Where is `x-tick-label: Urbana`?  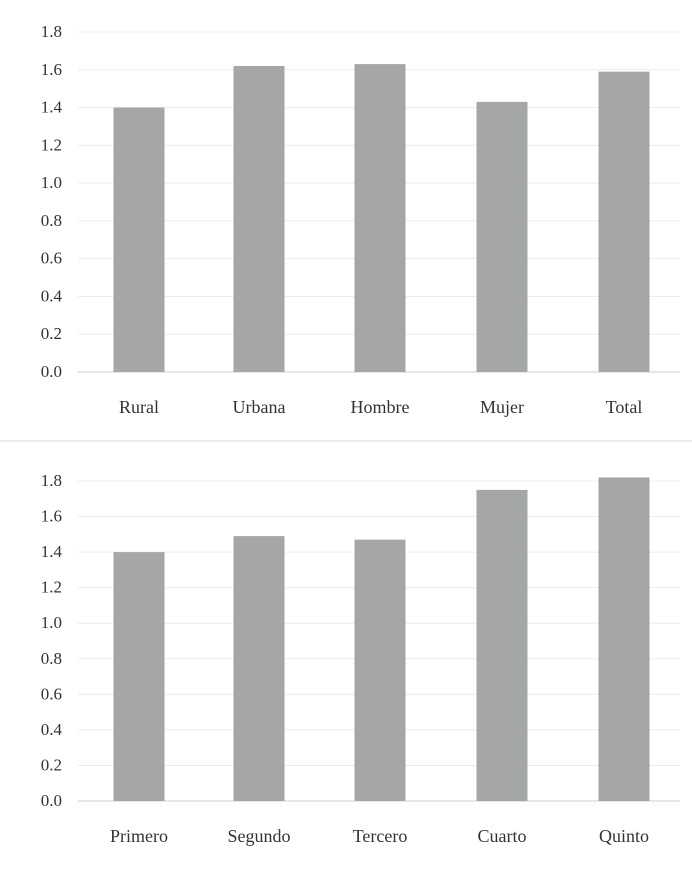
x-tick-label: Urbana is located at coordinates (259, 407).